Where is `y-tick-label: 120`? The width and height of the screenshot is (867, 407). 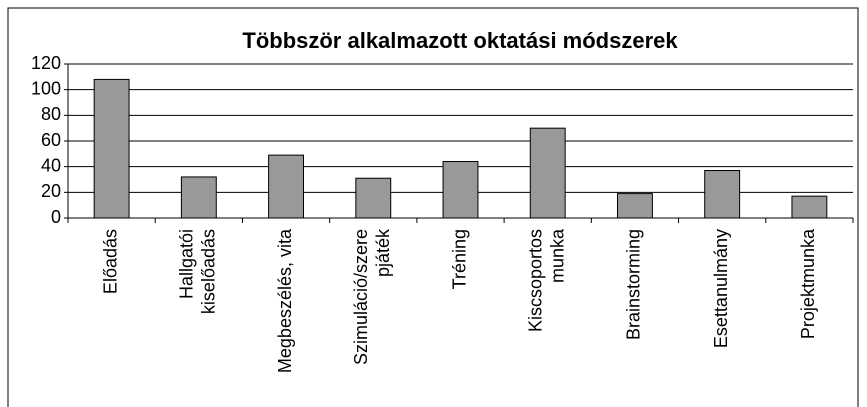 y-tick-label: 120 is located at coordinates (46, 63).